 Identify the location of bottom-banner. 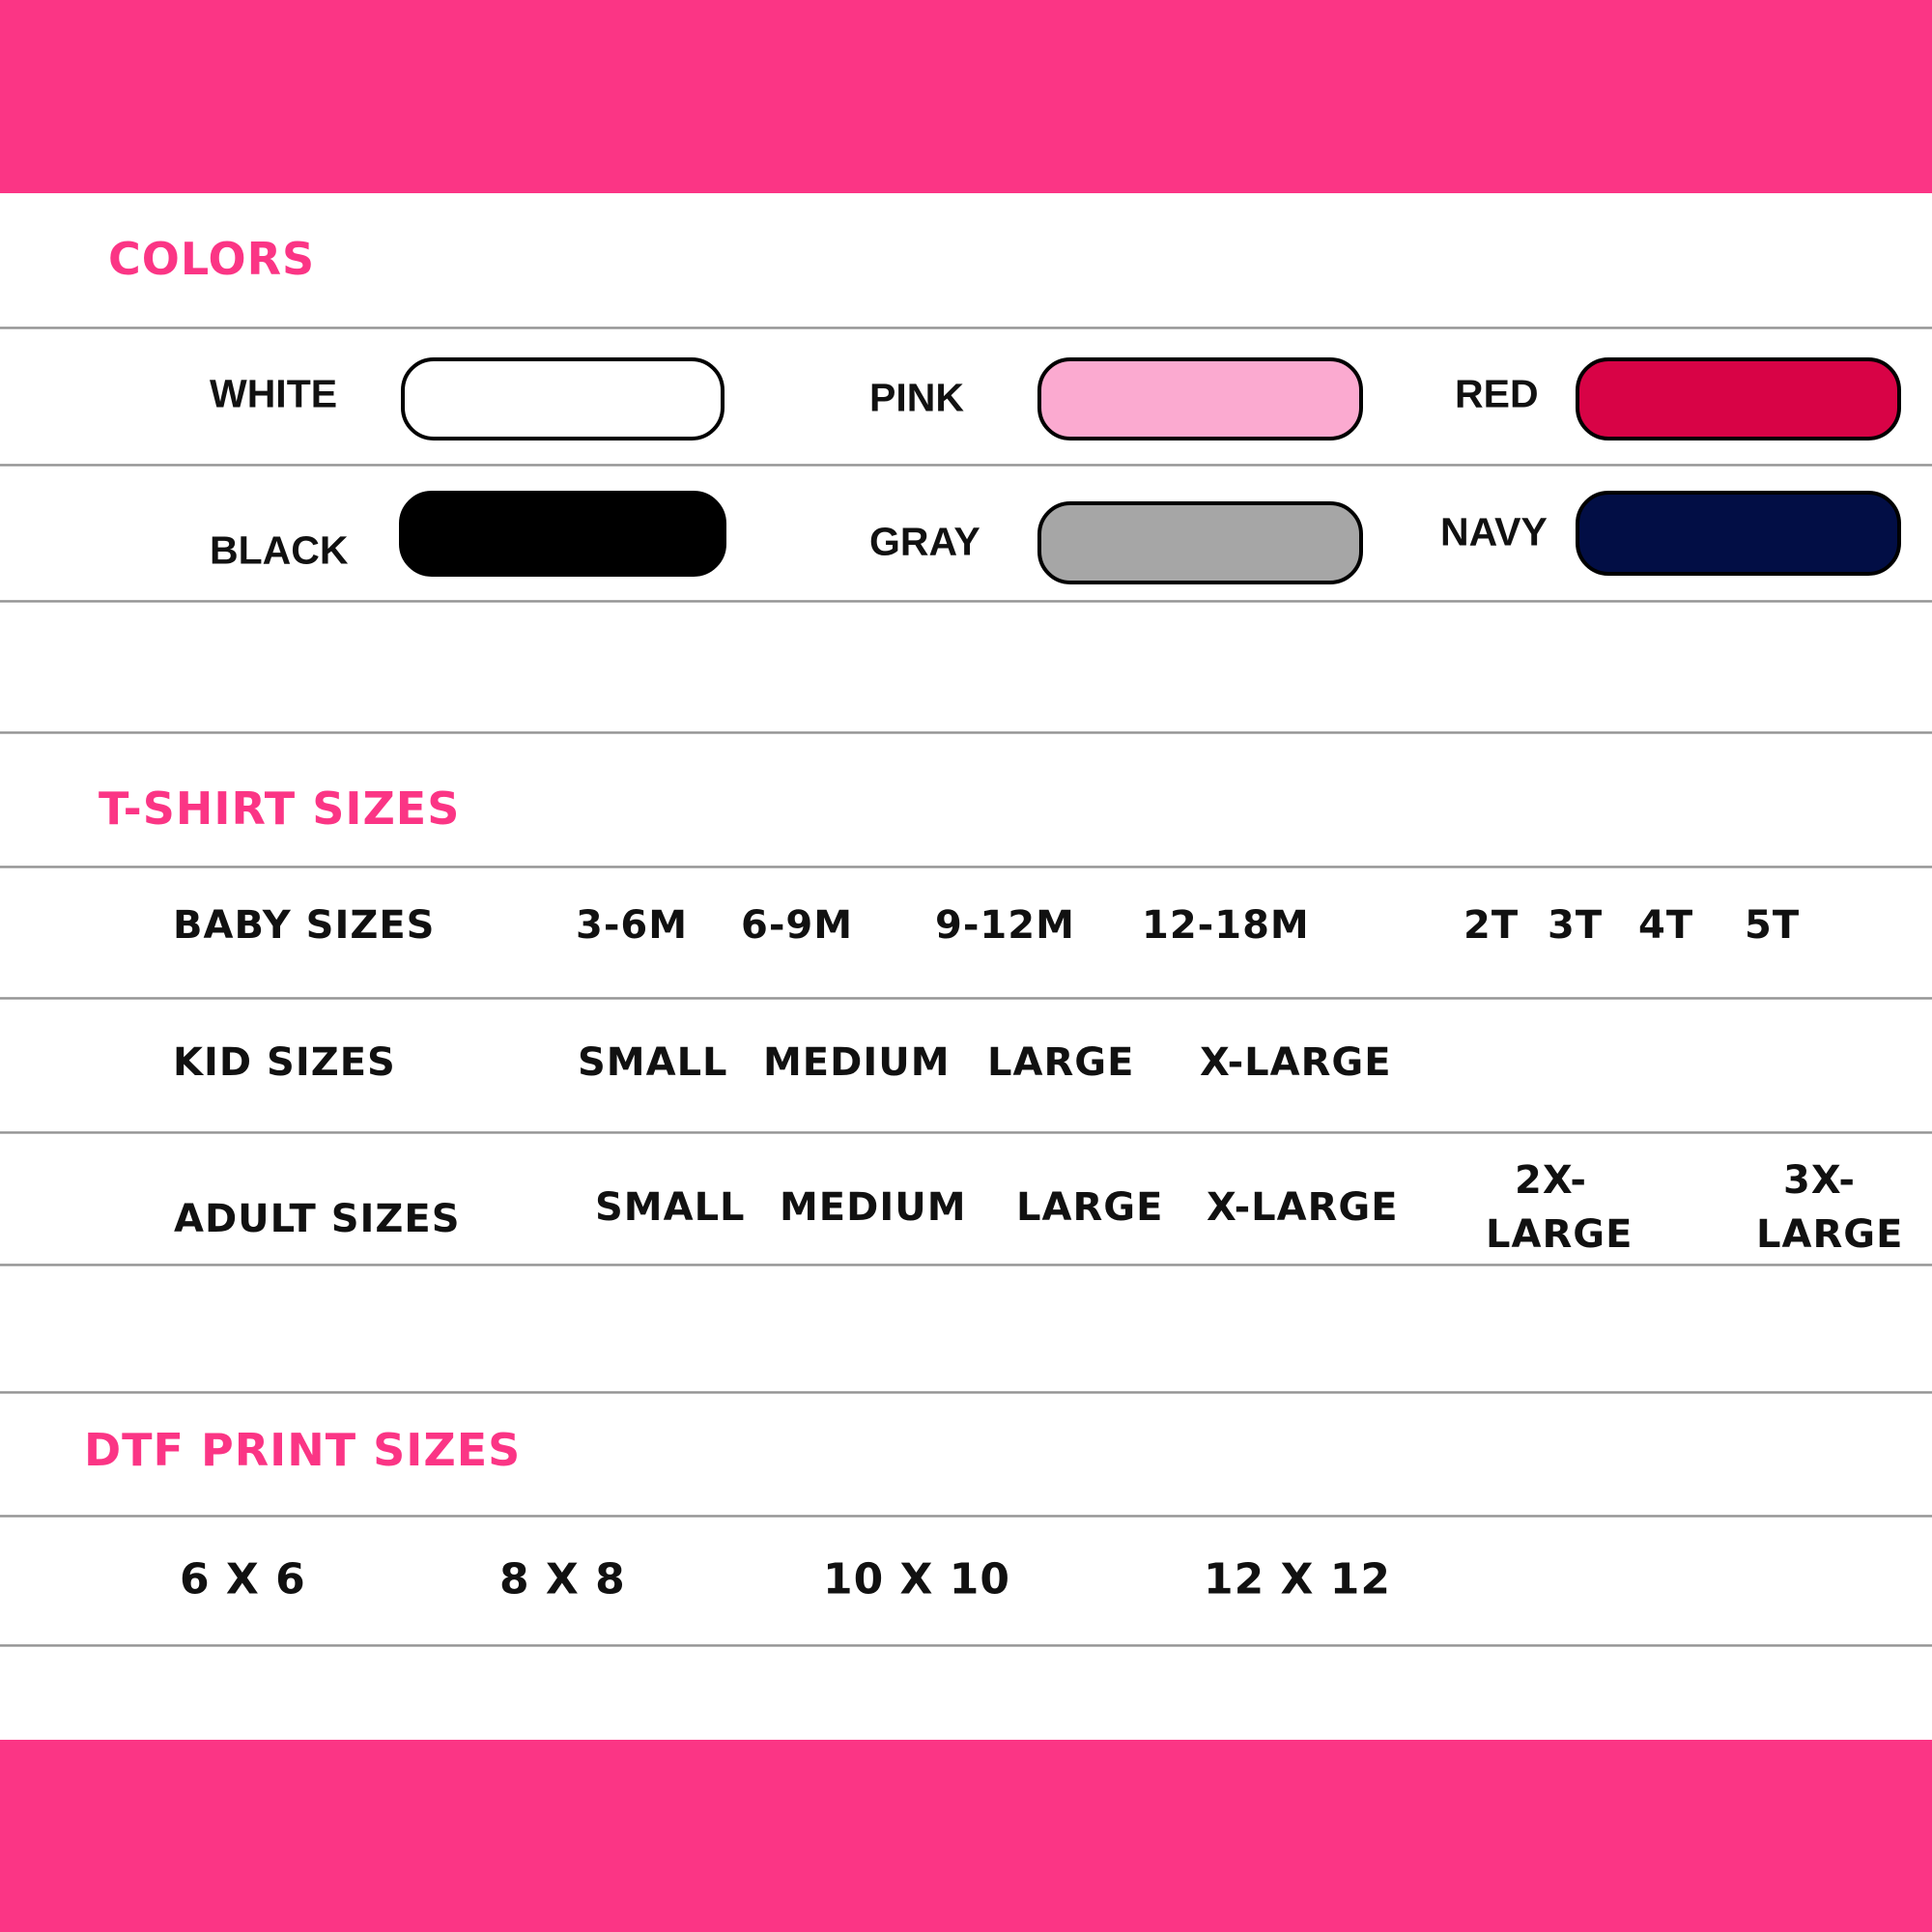
(966, 1836).